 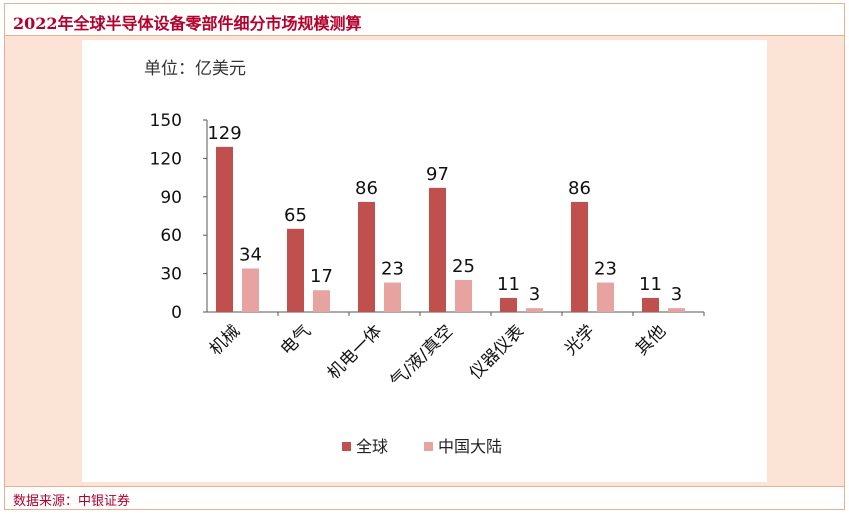 What do you see at coordinates (580, 340) in the screenshot?
I see `category-label: 光学` at bounding box center [580, 340].